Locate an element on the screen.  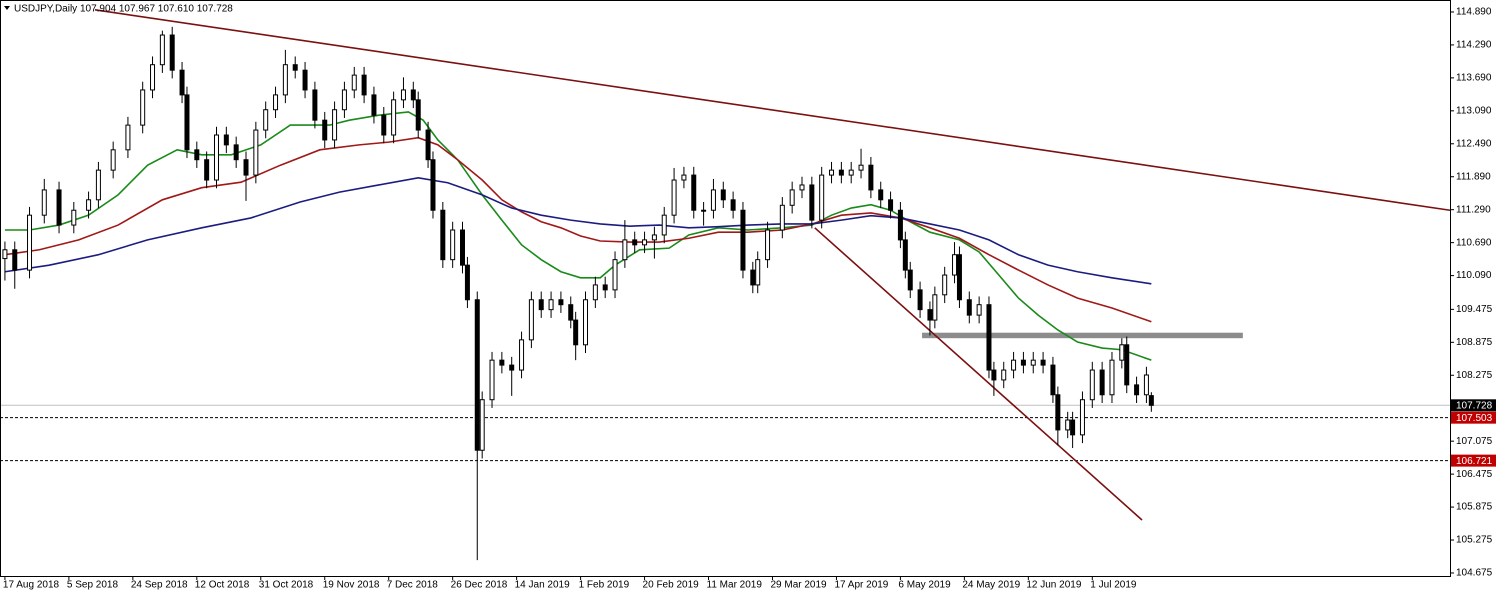
x-tick-label: 11 Mar 2019 is located at coordinates (735, 585).